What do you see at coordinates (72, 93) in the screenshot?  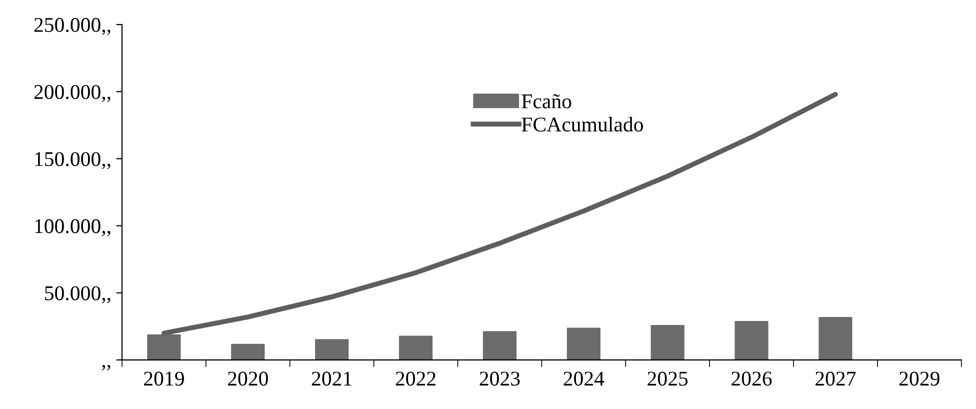 I see `y-tick-label: 200.000,,` at bounding box center [72, 93].